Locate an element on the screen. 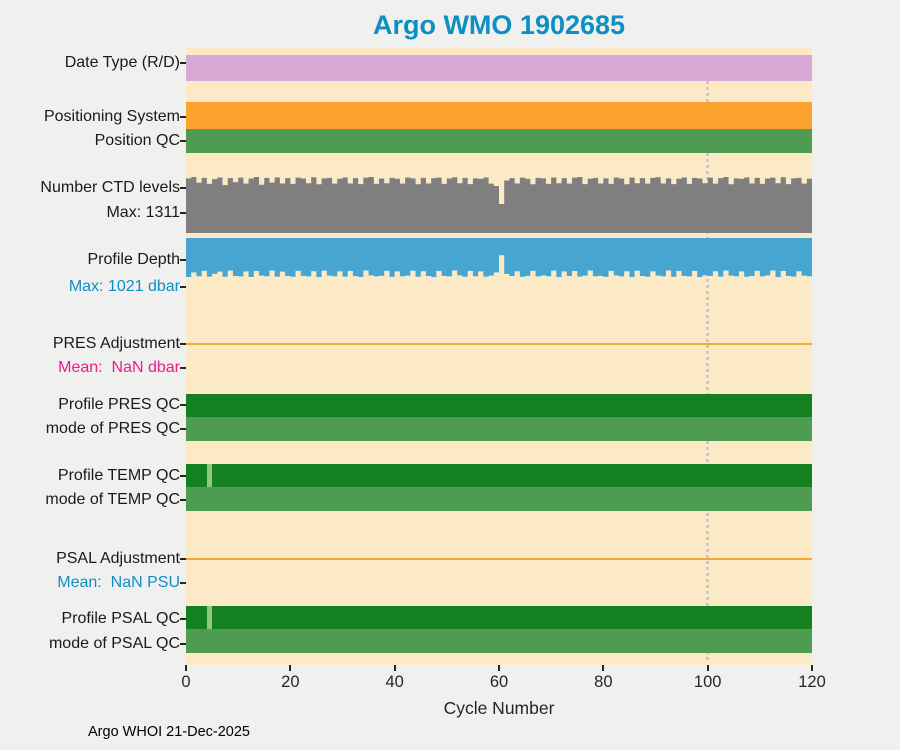 This screenshot has width=900, height=750. band-profile-psal-qc-light-segment is located at coordinates (209, 617).